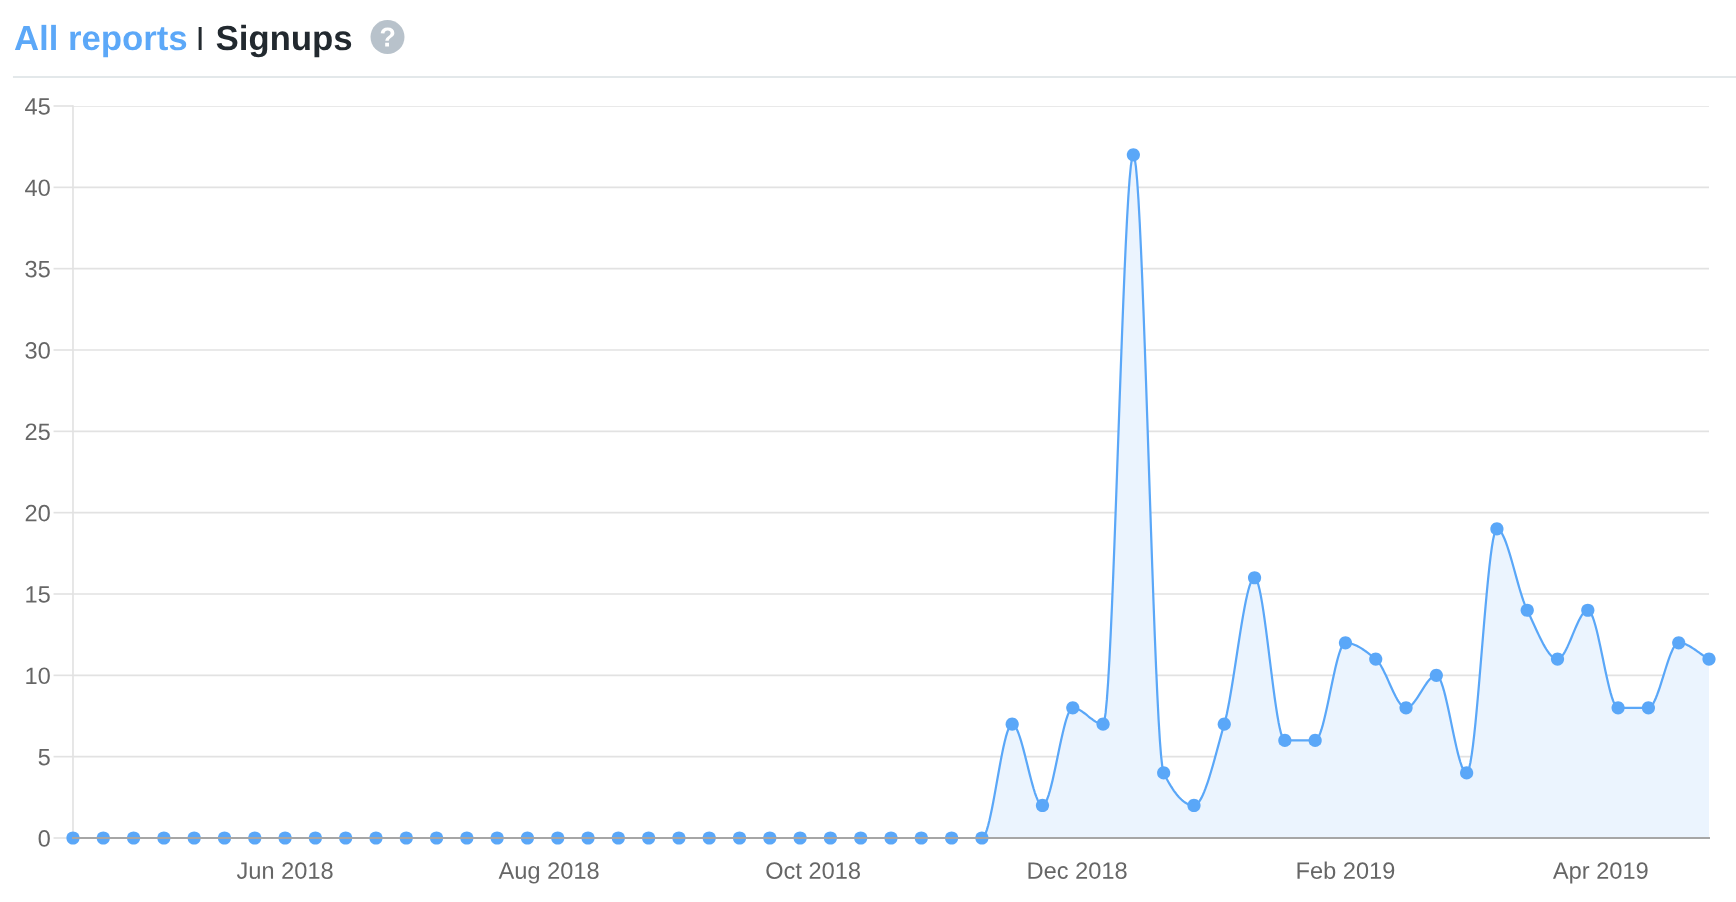 The width and height of the screenshot is (1736, 902). I want to click on y-tick-label: 5, so click(44, 757).